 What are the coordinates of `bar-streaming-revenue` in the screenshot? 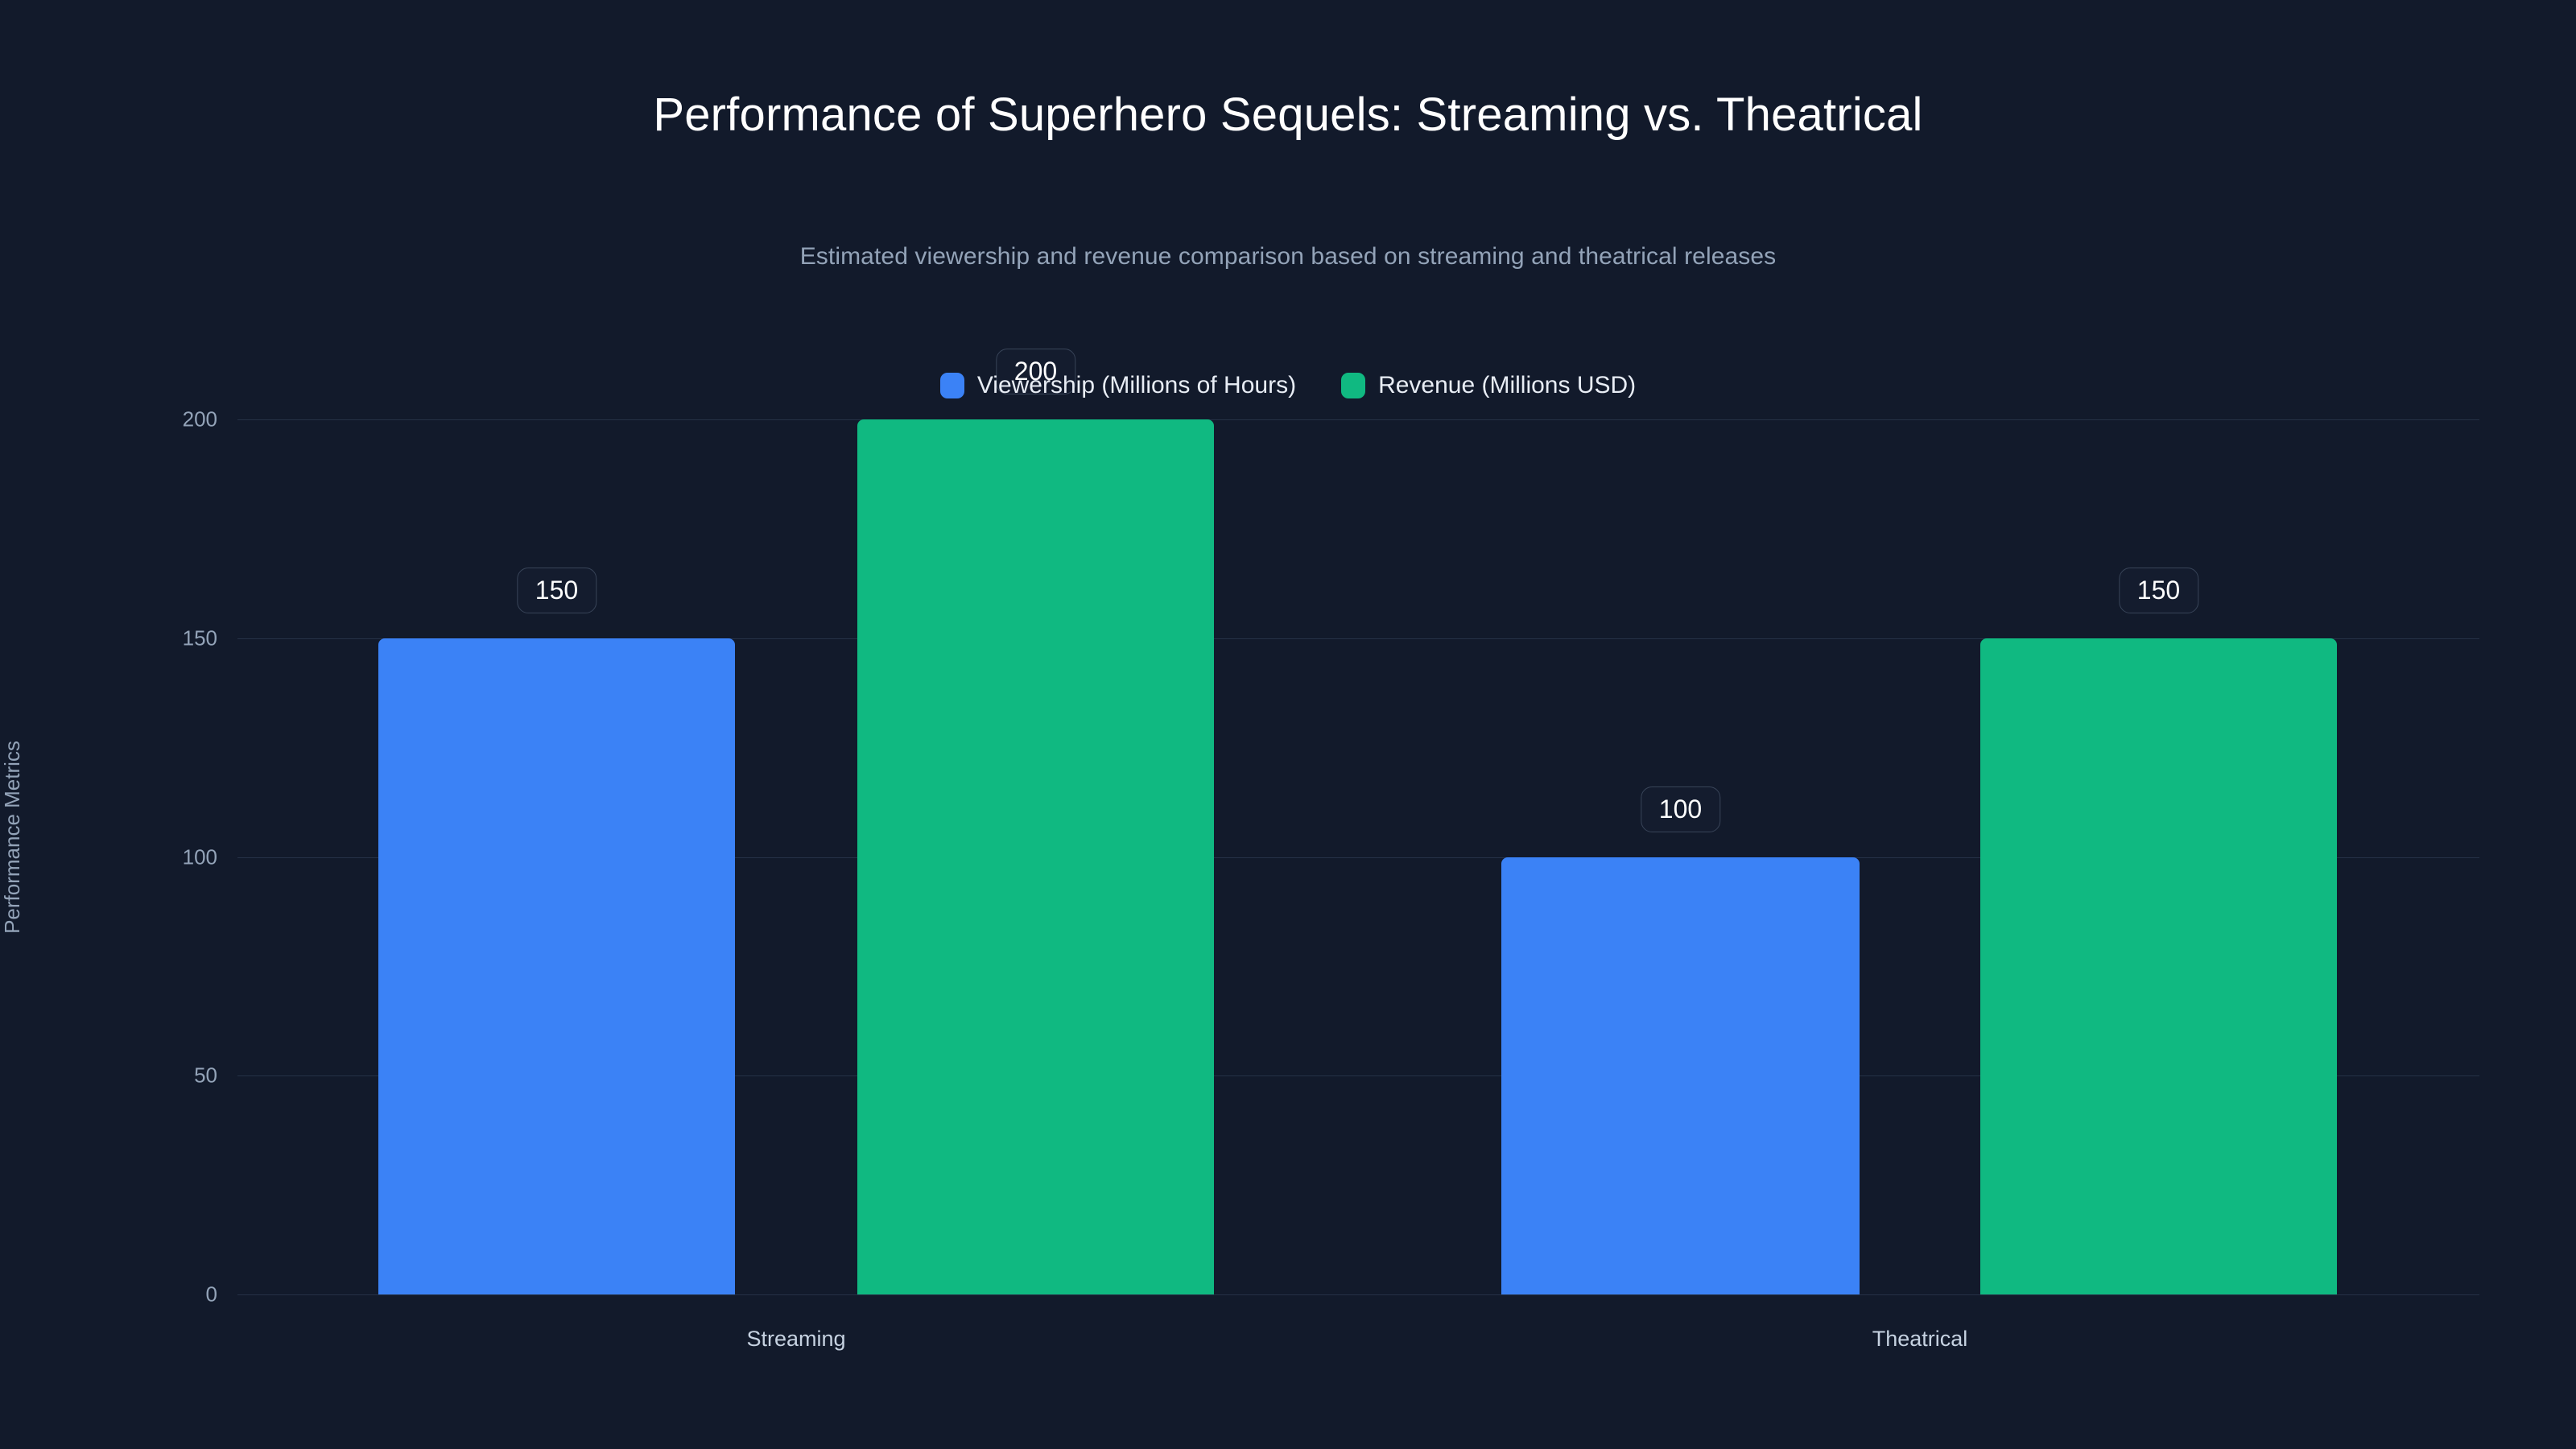 It's located at (1035, 856).